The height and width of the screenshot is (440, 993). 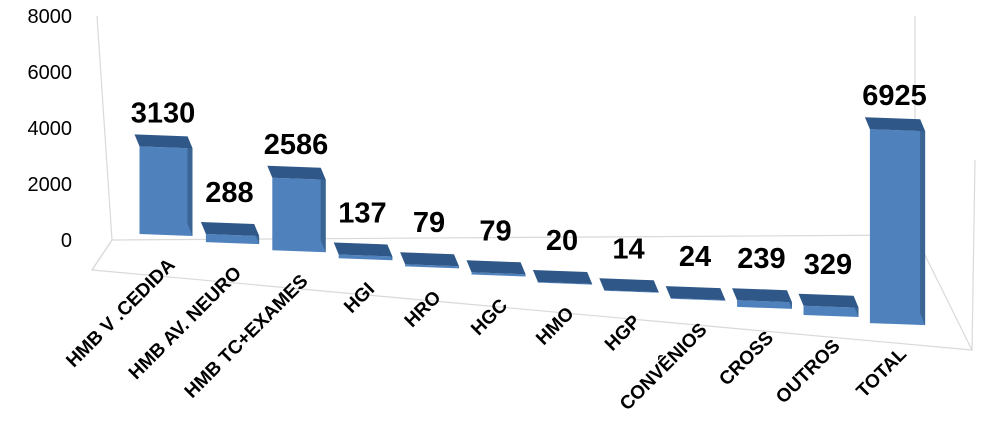 I want to click on y-tick-label: 4000, so click(x=50, y=129).